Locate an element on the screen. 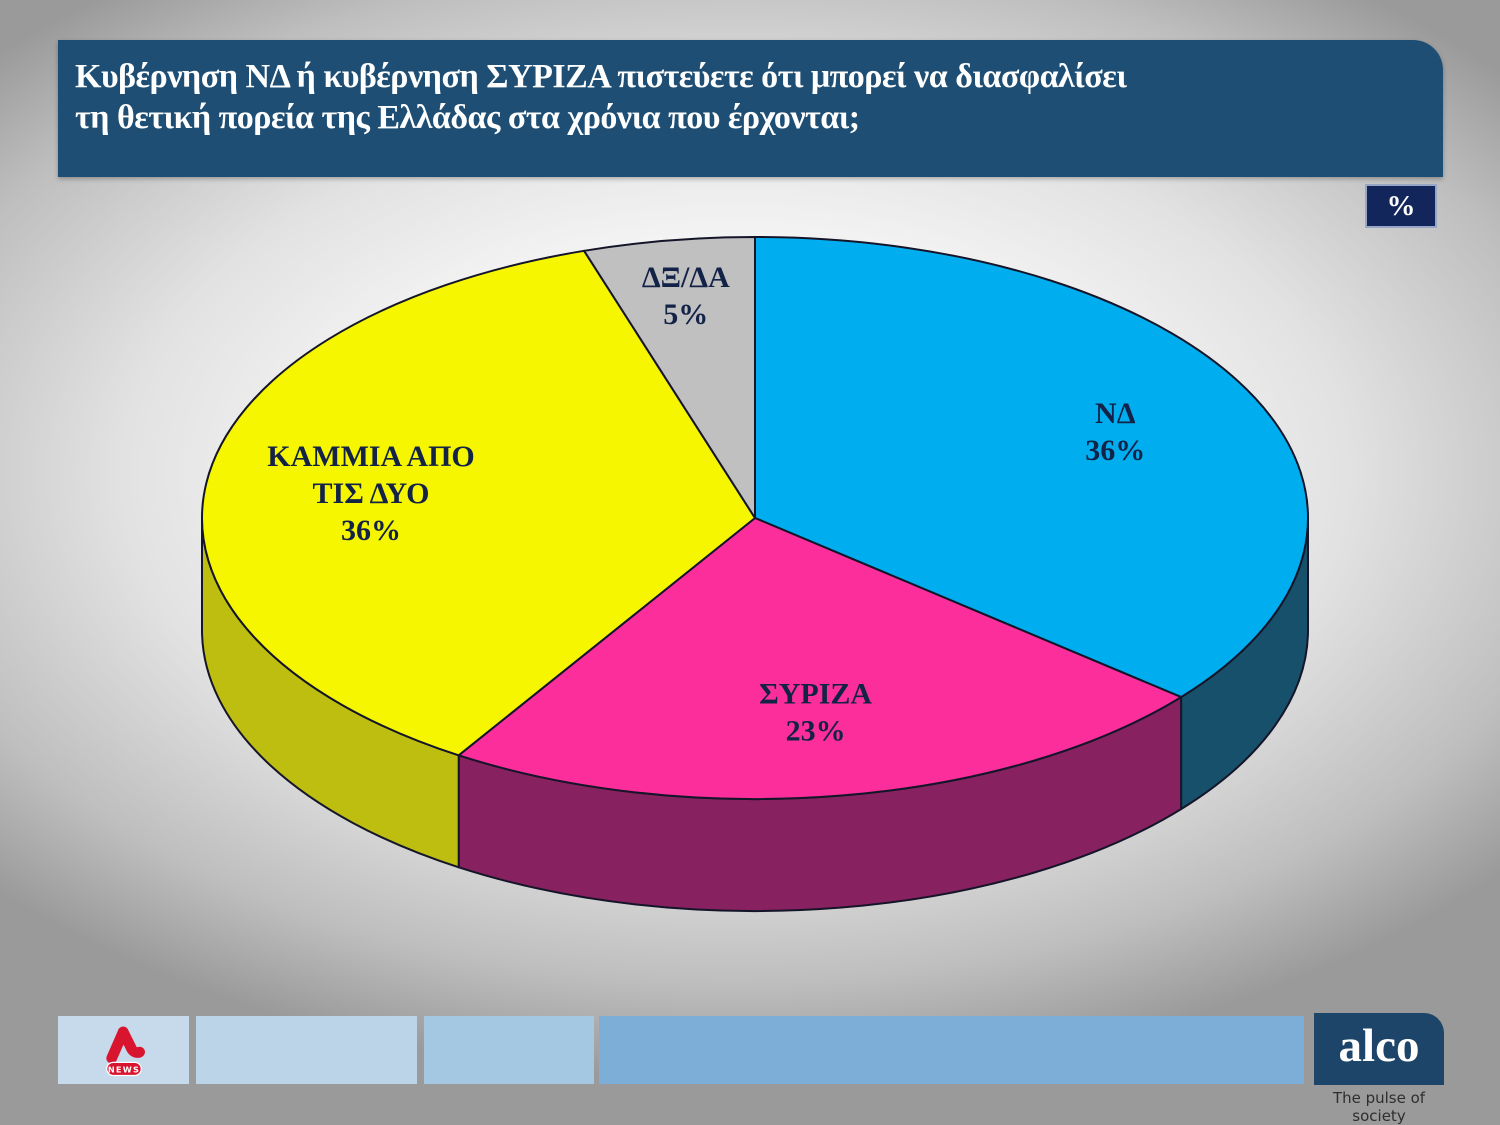  alpha-news-logo: NEWS is located at coordinates (125, 1051).